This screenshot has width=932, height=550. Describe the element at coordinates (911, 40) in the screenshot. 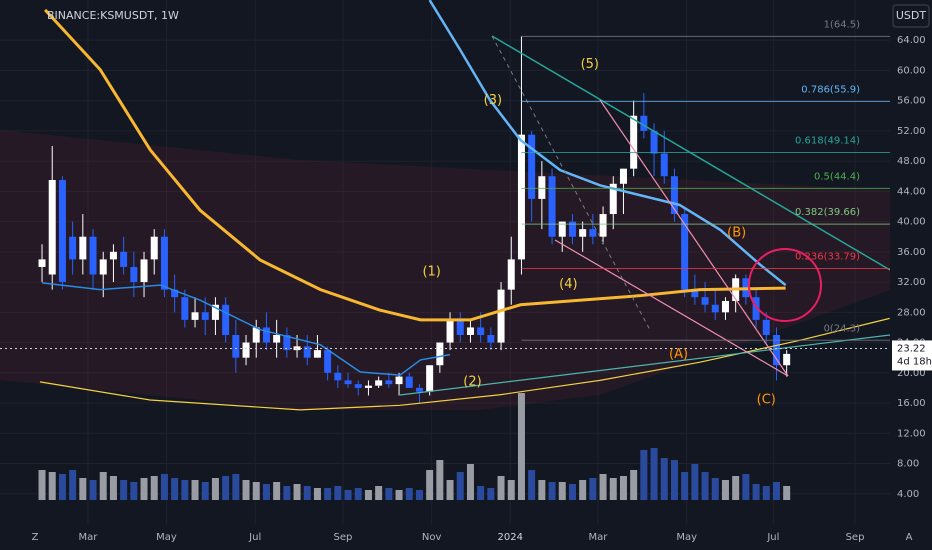

I see `y-tick-label: 64.00` at that location.